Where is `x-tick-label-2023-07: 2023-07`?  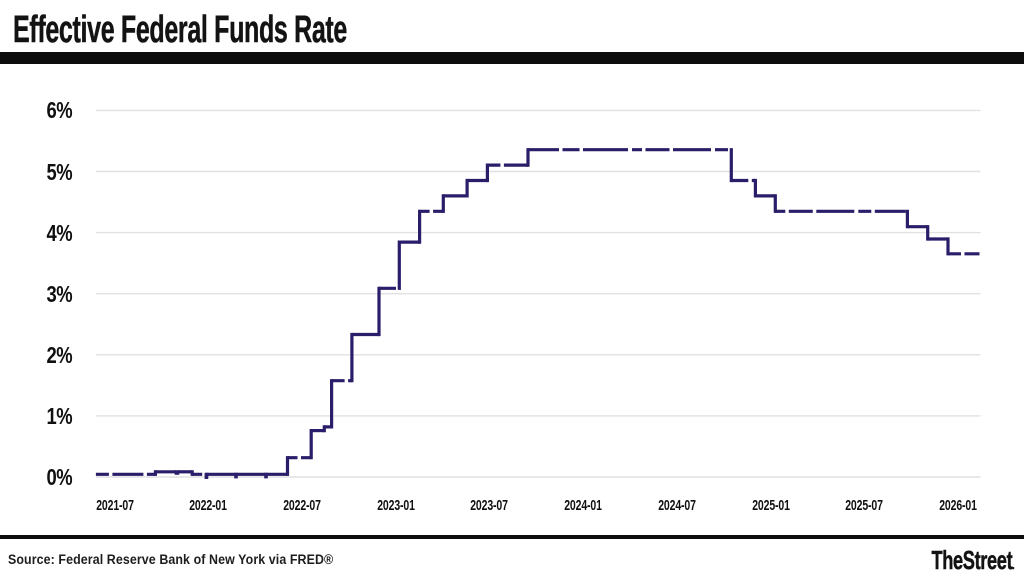 x-tick-label-2023-07: 2023-07 is located at coordinates (489, 505).